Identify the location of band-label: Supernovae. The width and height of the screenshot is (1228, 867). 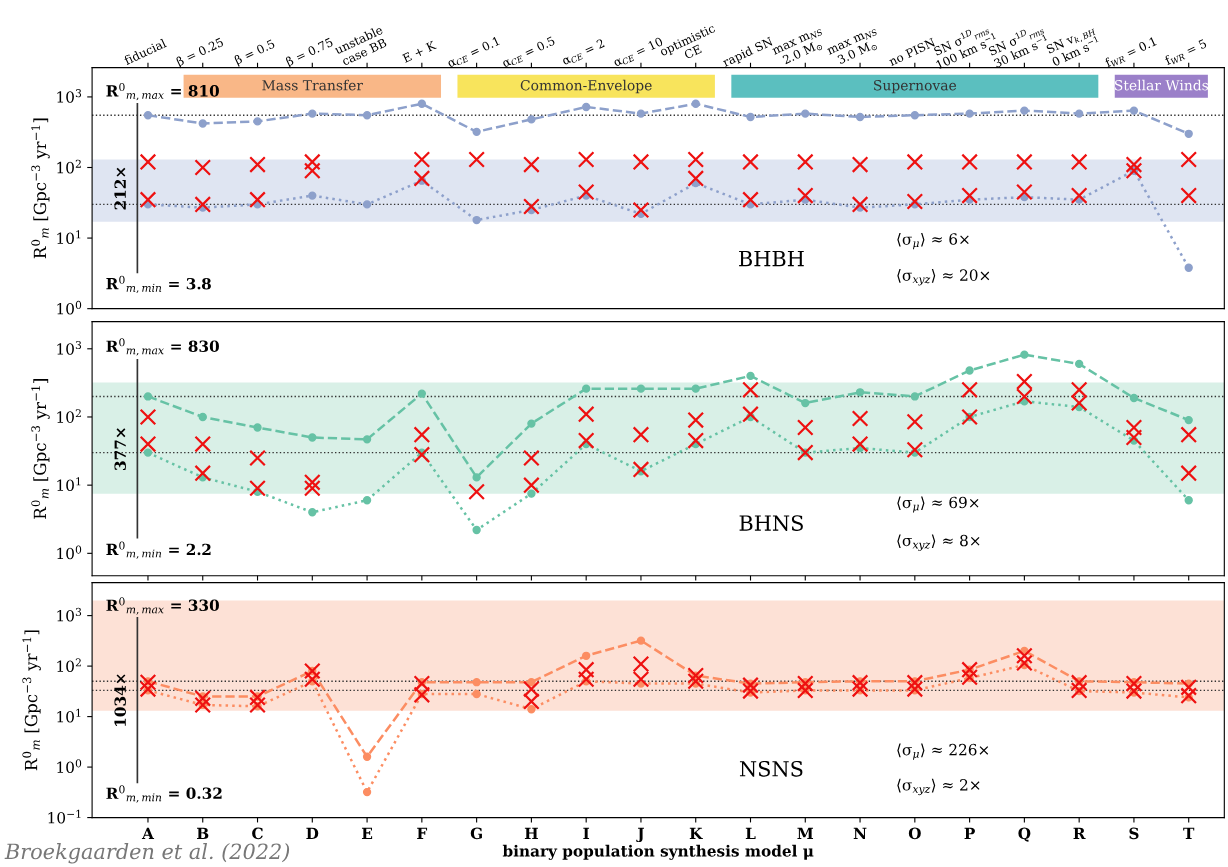
(915, 86).